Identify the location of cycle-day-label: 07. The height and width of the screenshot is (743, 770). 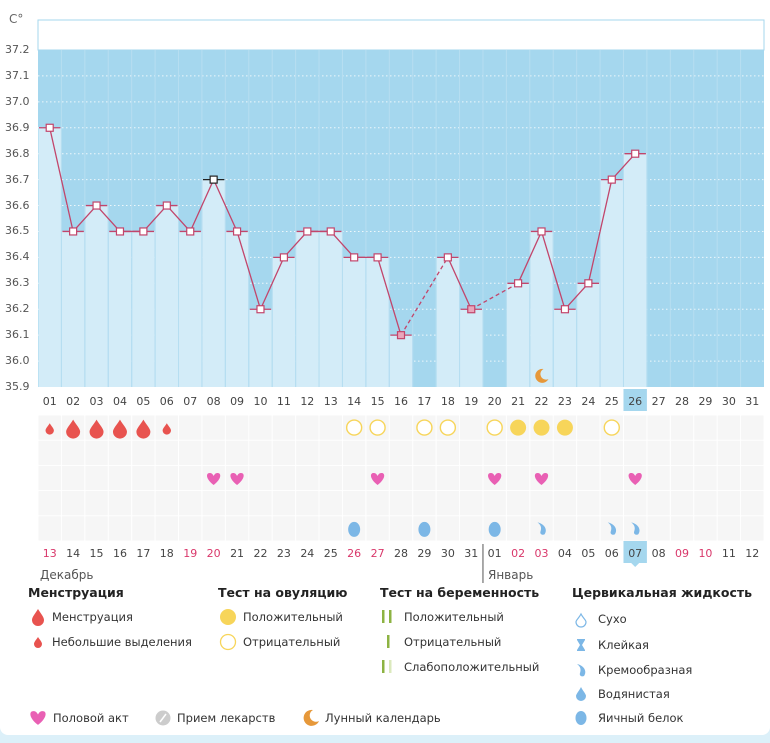
(190, 401).